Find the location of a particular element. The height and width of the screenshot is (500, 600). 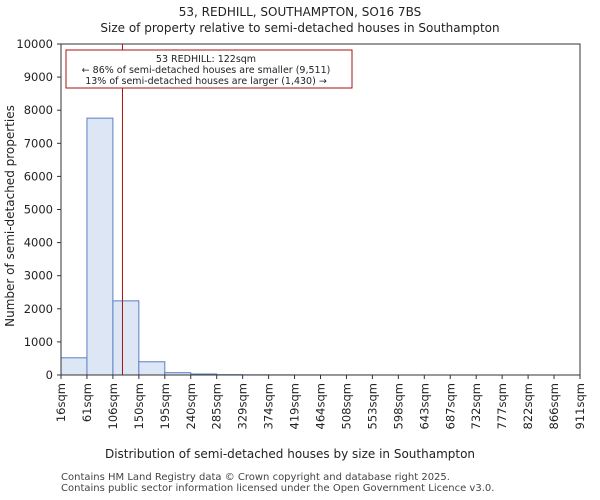

x-tick-label: 240sqm is located at coordinates (191, 406).